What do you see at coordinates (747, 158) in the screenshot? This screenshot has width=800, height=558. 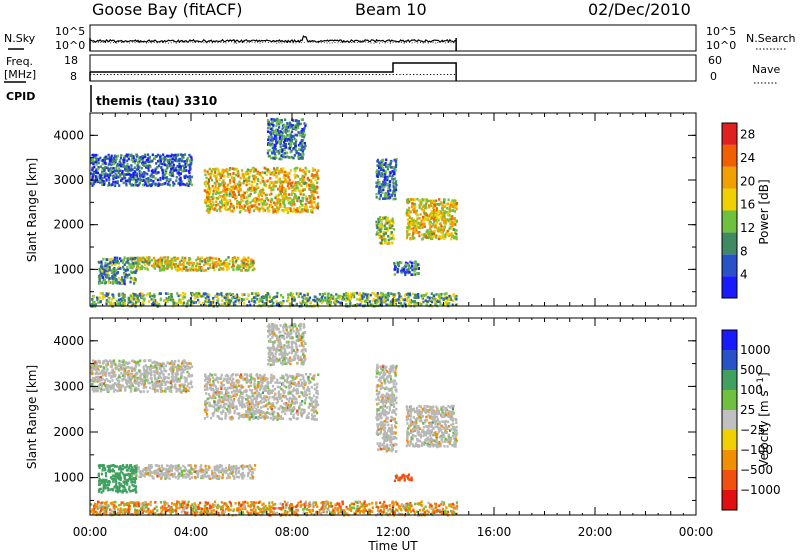 I see `power-colorbar-tick: 24` at bounding box center [747, 158].